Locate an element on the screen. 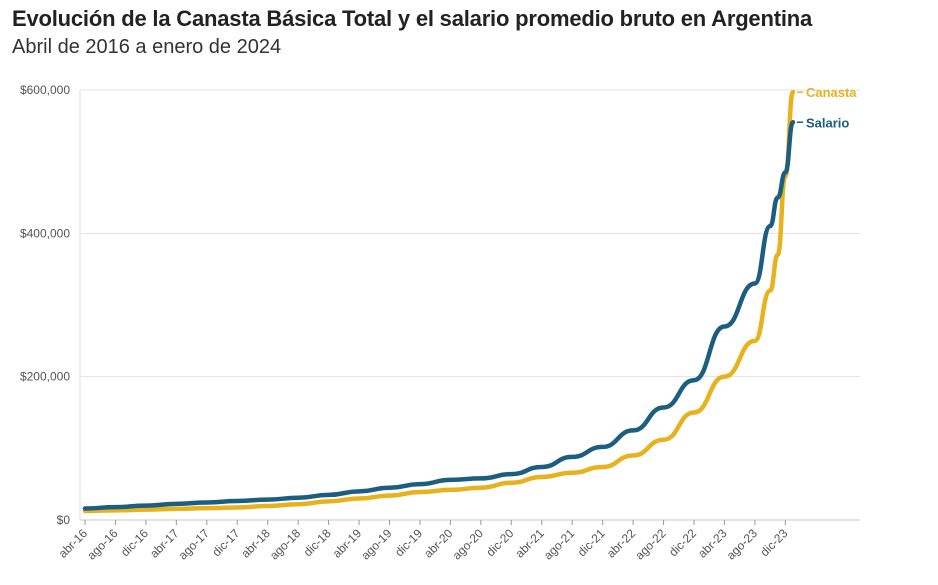 Image resolution: width=938 pixels, height=585 pixels. x-tick-label: abr-16 is located at coordinates (73, 543).